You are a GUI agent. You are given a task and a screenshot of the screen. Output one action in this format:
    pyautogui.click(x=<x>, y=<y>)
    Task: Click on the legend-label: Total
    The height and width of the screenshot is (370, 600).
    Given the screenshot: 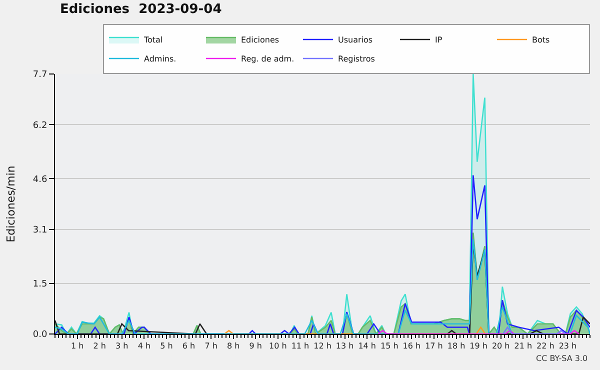 What is the action you would take?
    pyautogui.click(x=153, y=40)
    